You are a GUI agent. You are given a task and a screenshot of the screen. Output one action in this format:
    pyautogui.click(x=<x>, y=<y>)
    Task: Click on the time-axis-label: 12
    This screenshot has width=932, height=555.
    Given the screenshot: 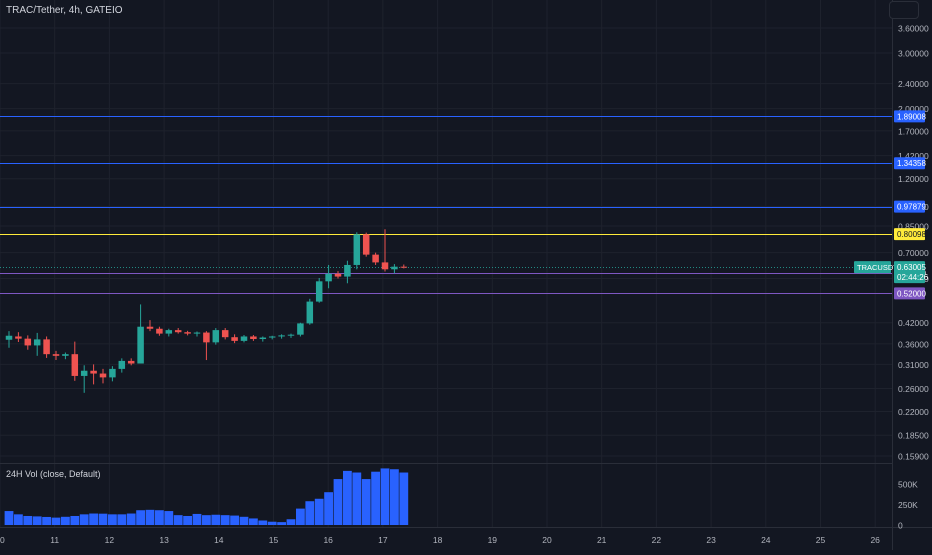 What is the action you would take?
    pyautogui.click(x=110, y=540)
    